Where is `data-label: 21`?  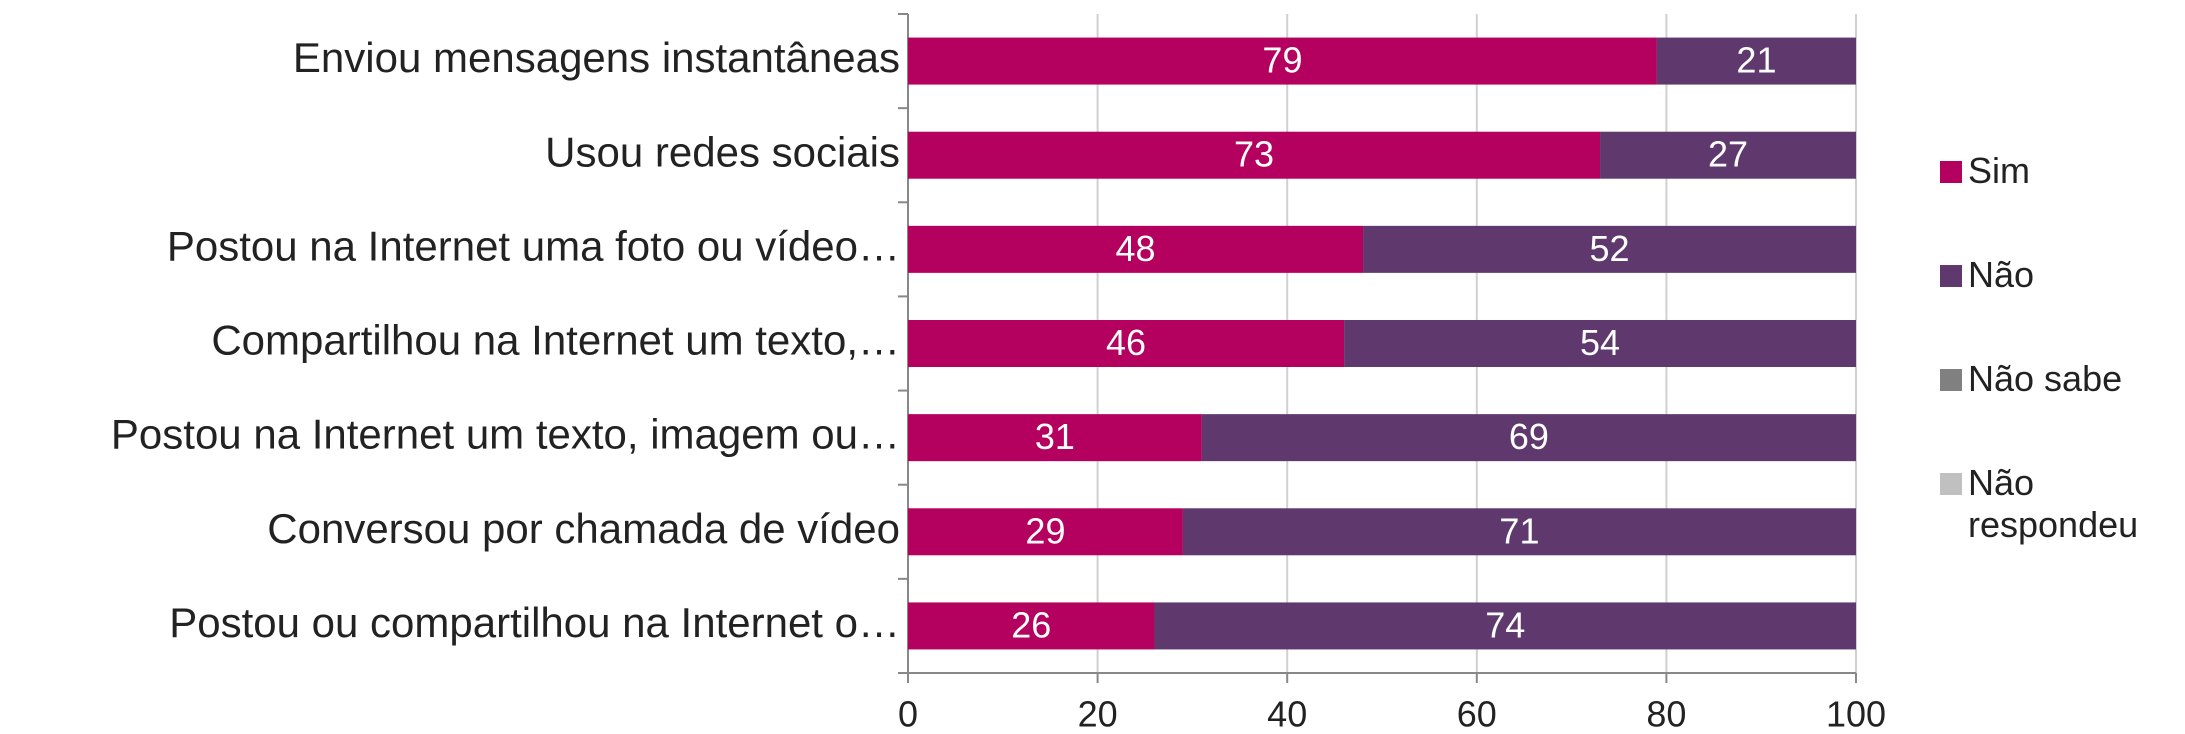 data-label: 21 is located at coordinates (1756, 60).